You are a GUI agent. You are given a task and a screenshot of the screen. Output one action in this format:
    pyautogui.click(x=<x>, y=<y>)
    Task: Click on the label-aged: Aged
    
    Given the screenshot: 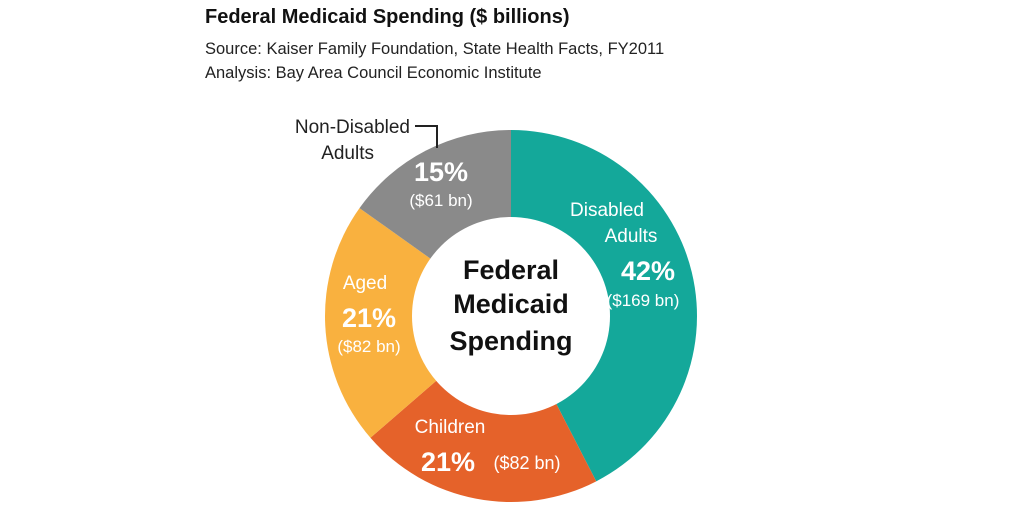 What is the action you would take?
    pyautogui.click(x=365, y=283)
    